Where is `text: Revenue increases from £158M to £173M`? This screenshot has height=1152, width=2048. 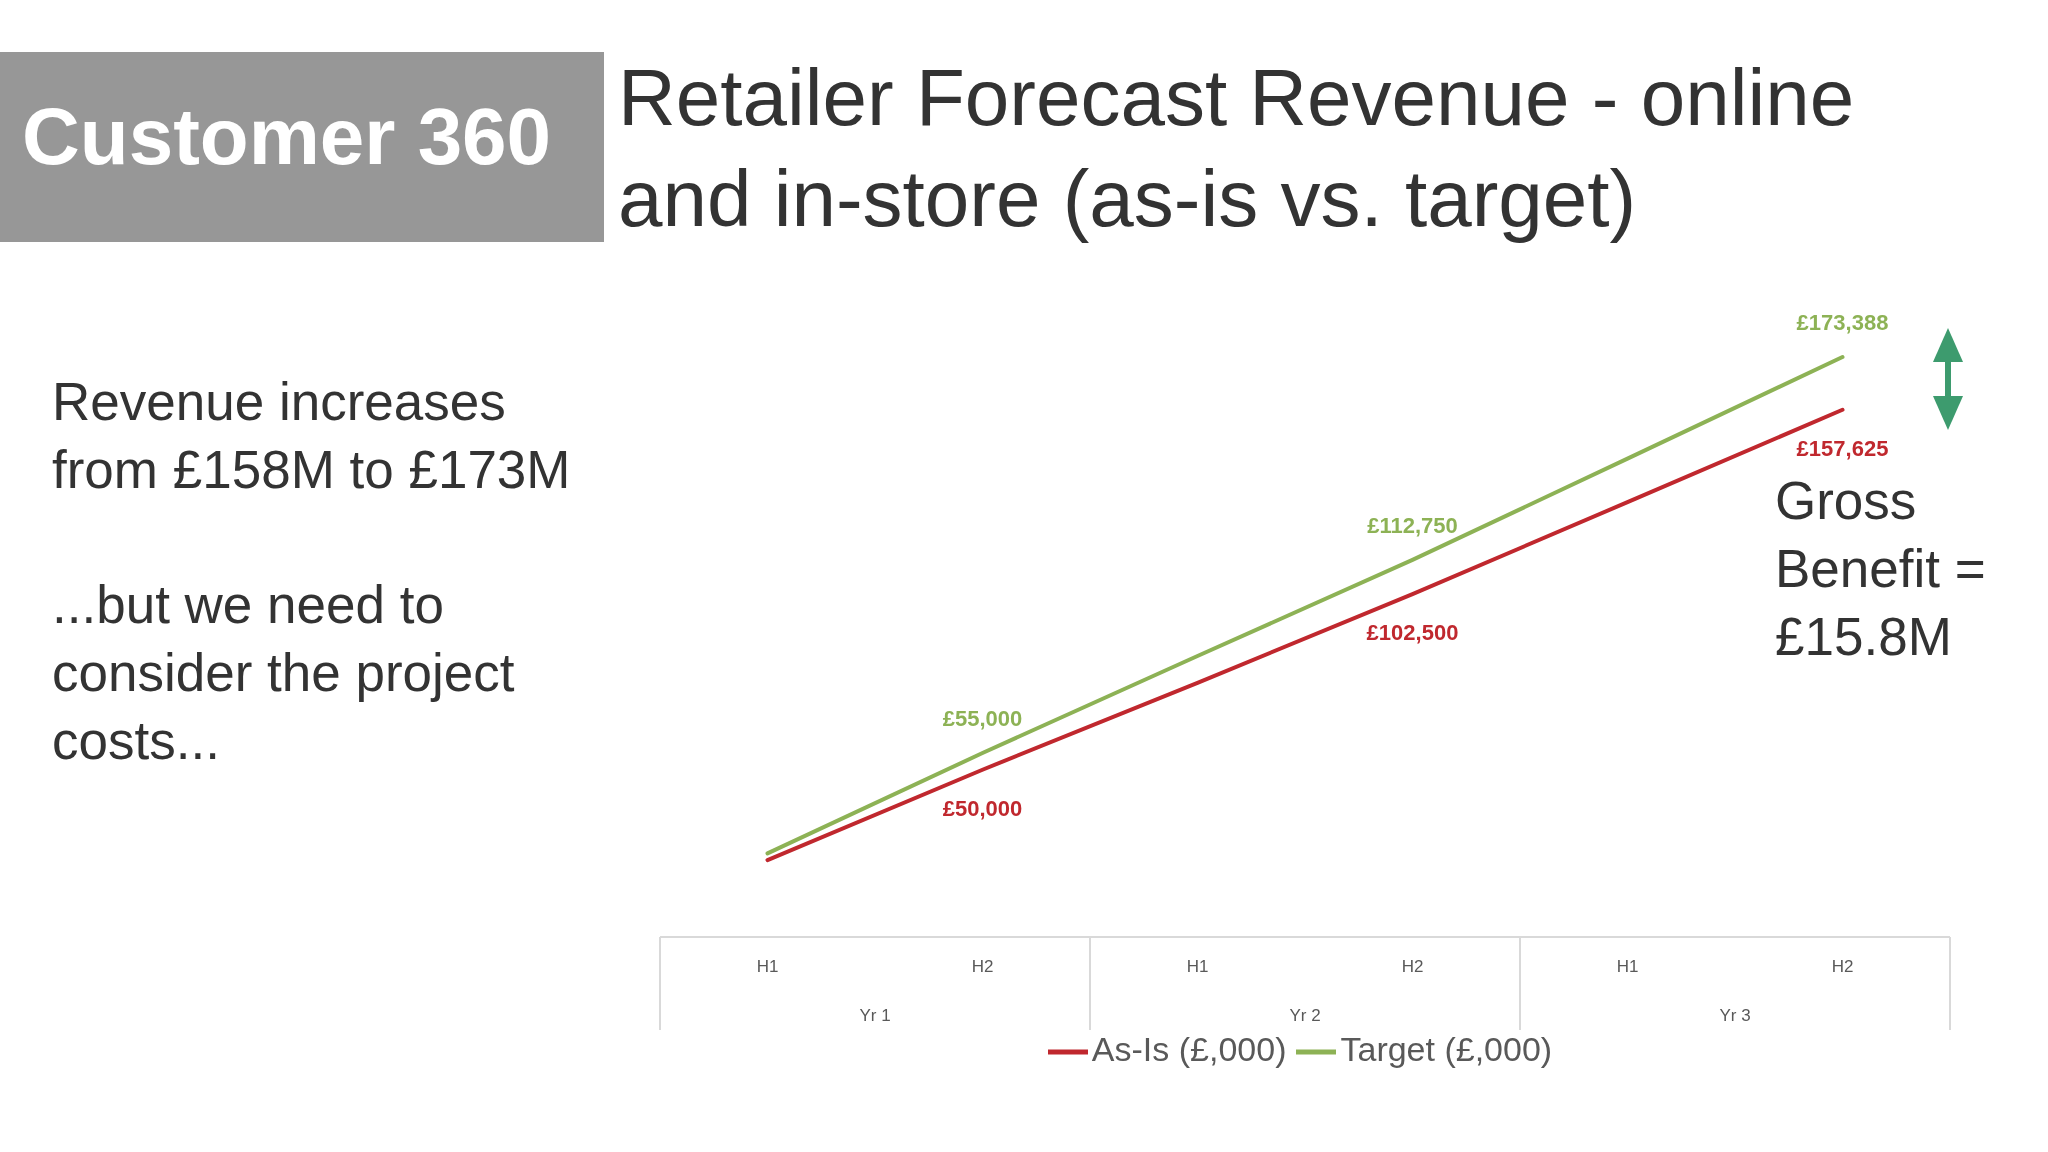 text: Revenue increases from £158M to £173M is located at coordinates (312, 436).